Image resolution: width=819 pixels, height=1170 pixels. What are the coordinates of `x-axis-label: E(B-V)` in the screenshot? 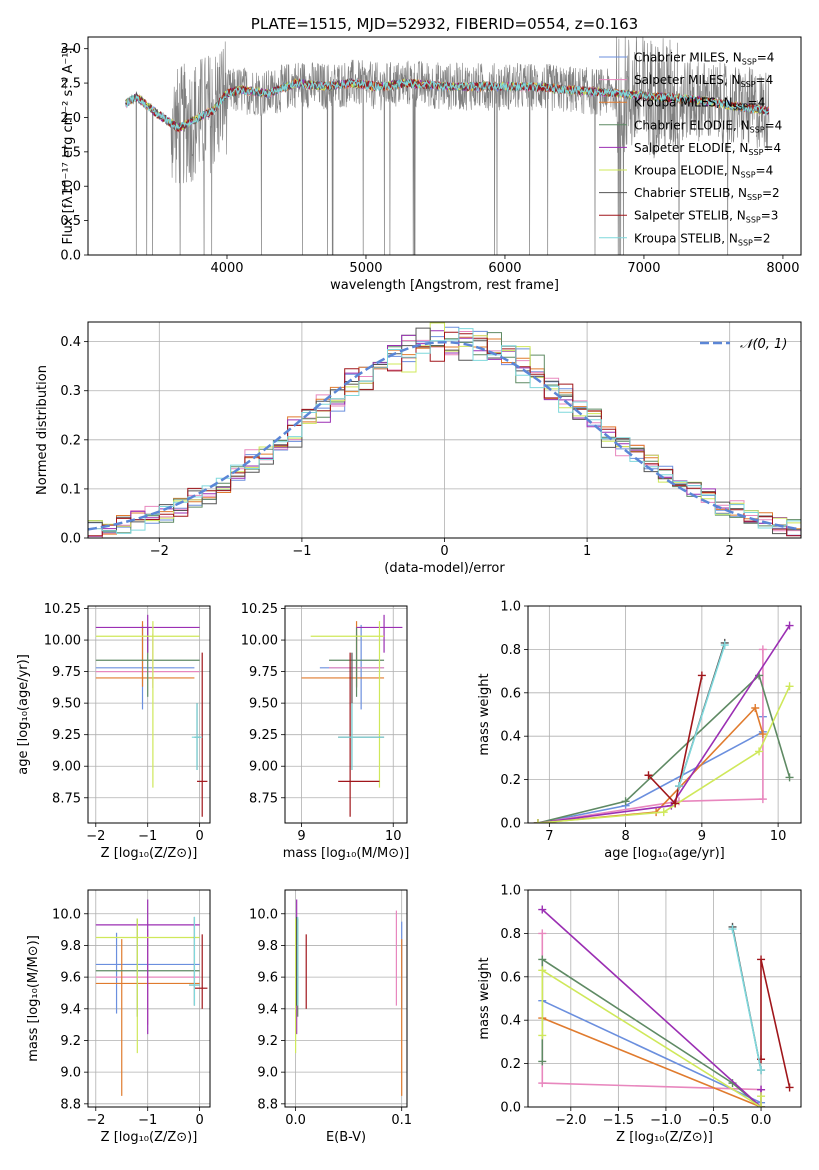 It's located at (346, 1137).